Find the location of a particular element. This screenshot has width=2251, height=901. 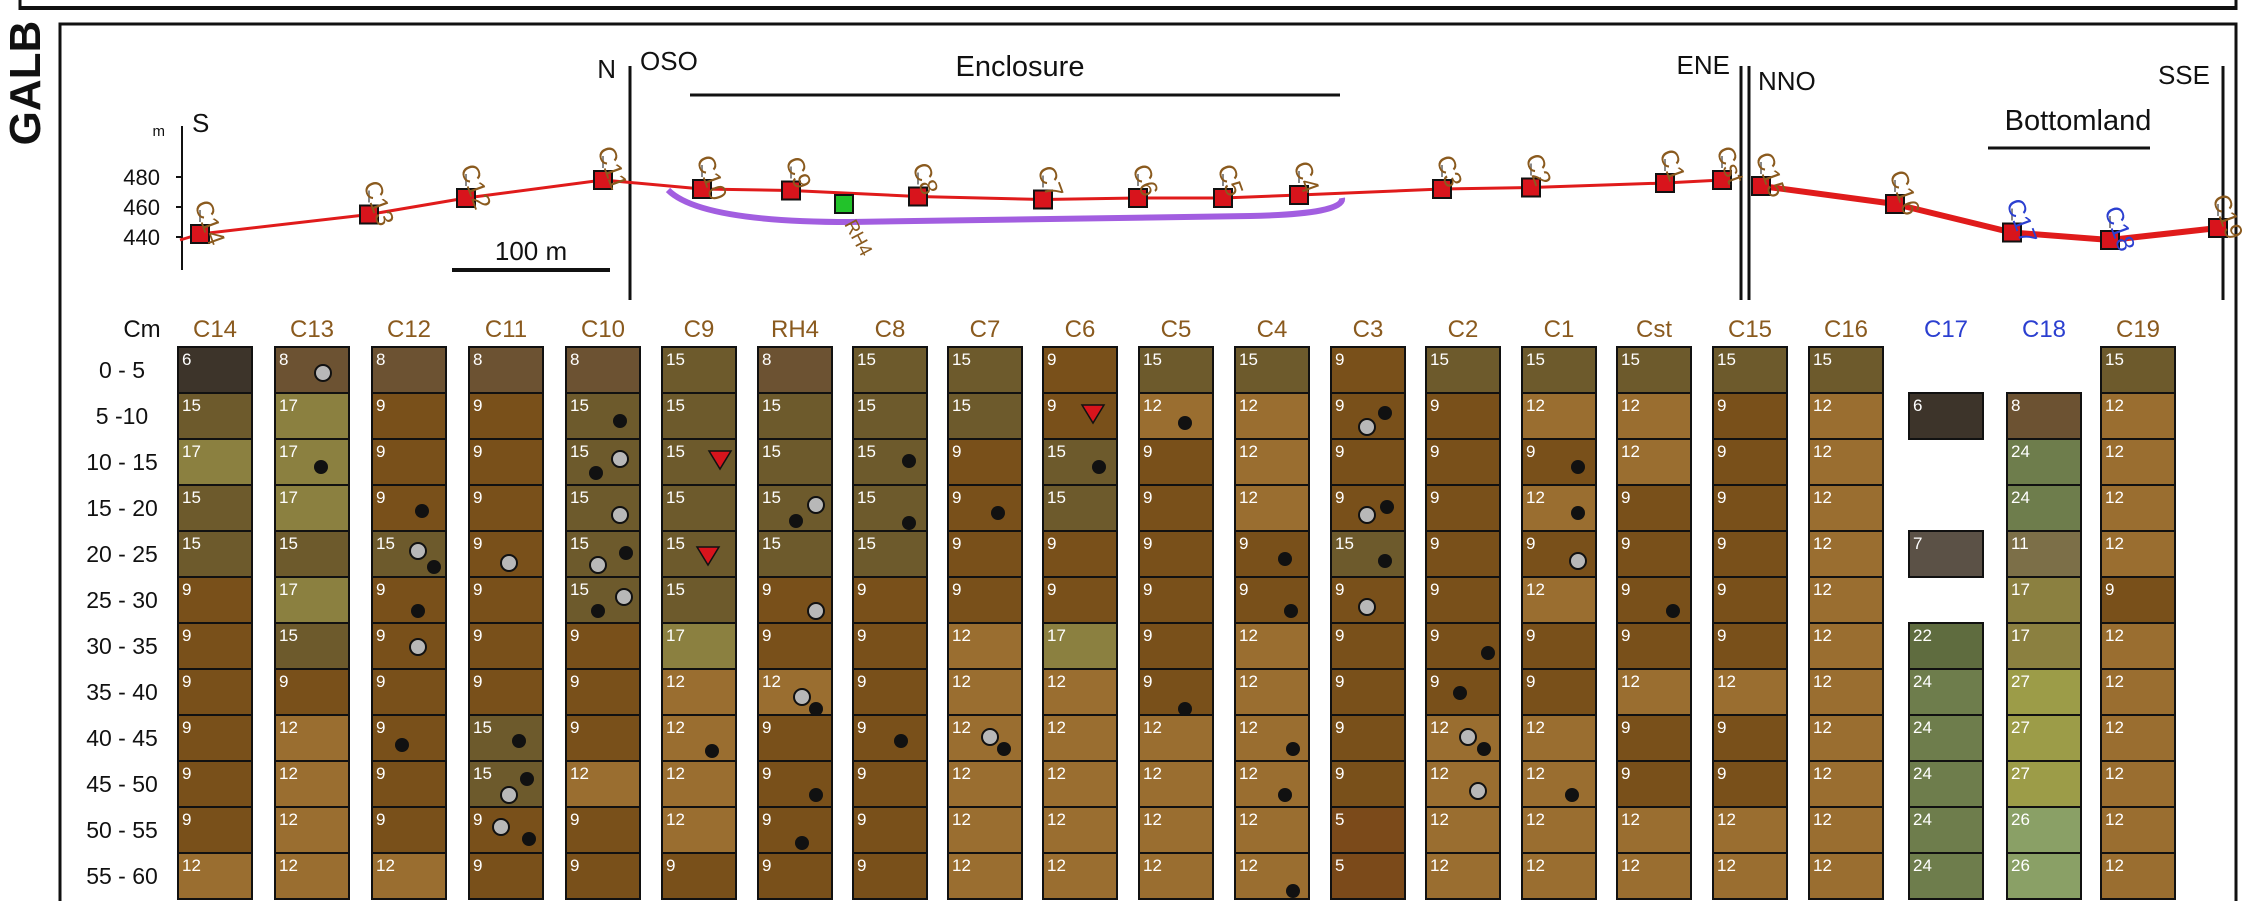

core-cell-value: 27 is located at coordinates (2020, 681).